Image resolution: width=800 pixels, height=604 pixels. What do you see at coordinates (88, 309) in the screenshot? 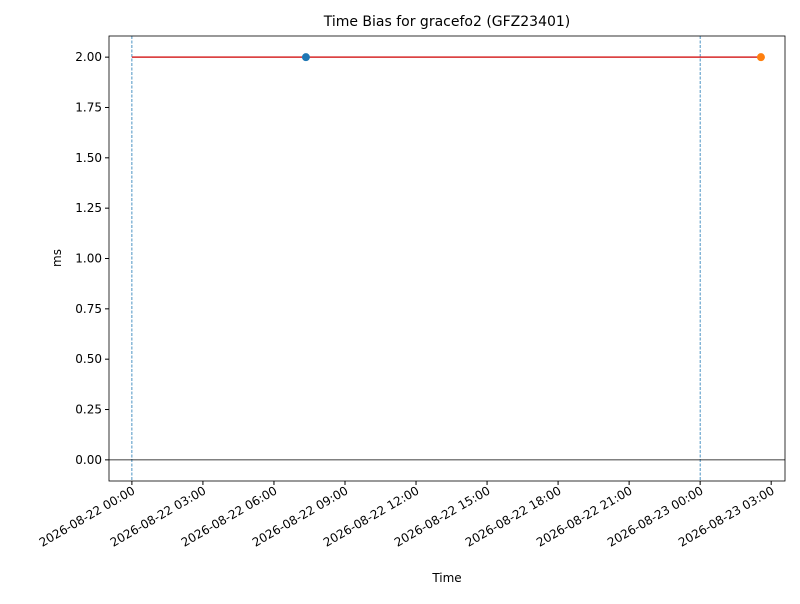
I see `y-tick-label: 0.75` at bounding box center [88, 309].